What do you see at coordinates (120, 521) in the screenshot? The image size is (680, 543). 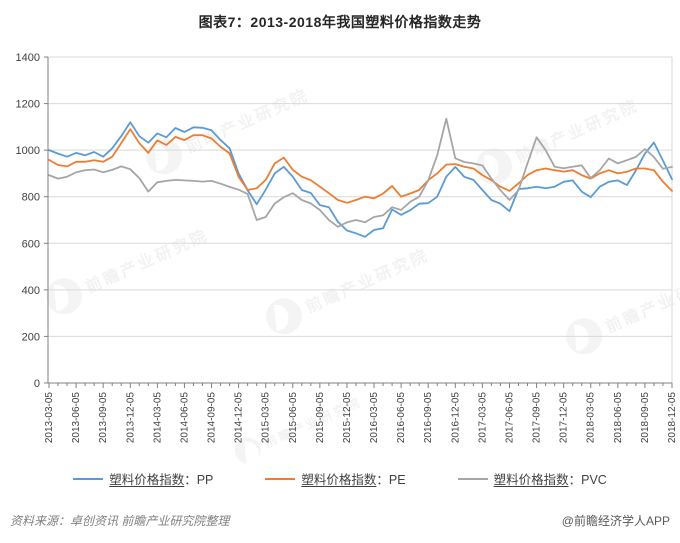 I see `source-note: 资料来源：卓创资讯 前瞻产业研究院整理` at bounding box center [120, 521].